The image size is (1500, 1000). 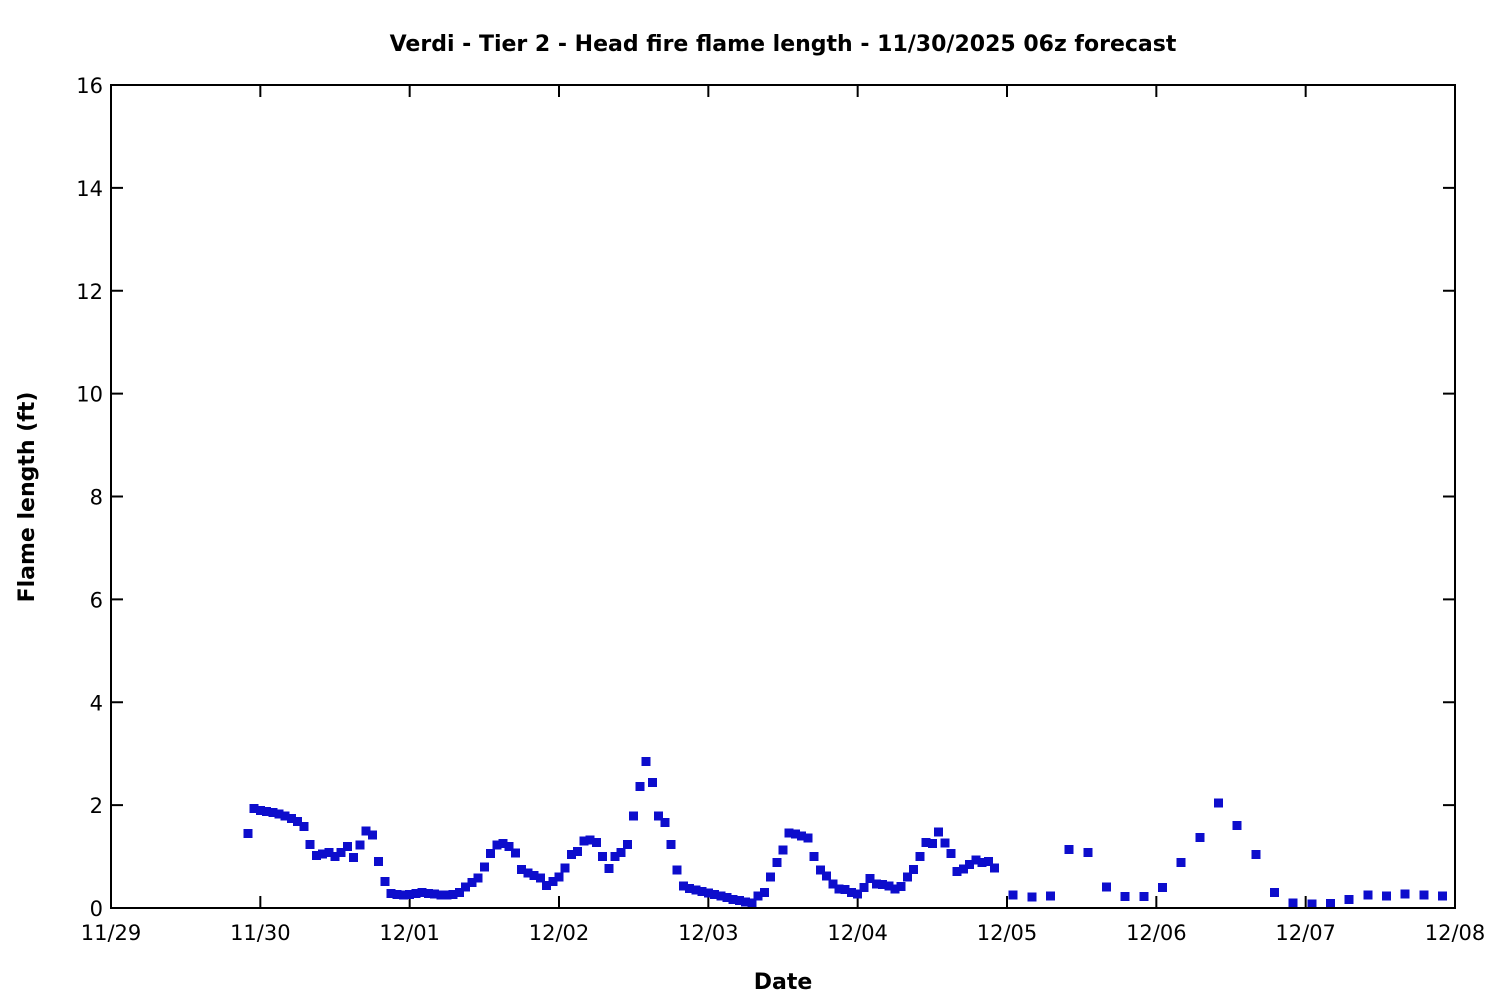 What do you see at coordinates (89, 395) in the screenshot?
I see `y-tick-label: 10` at bounding box center [89, 395].